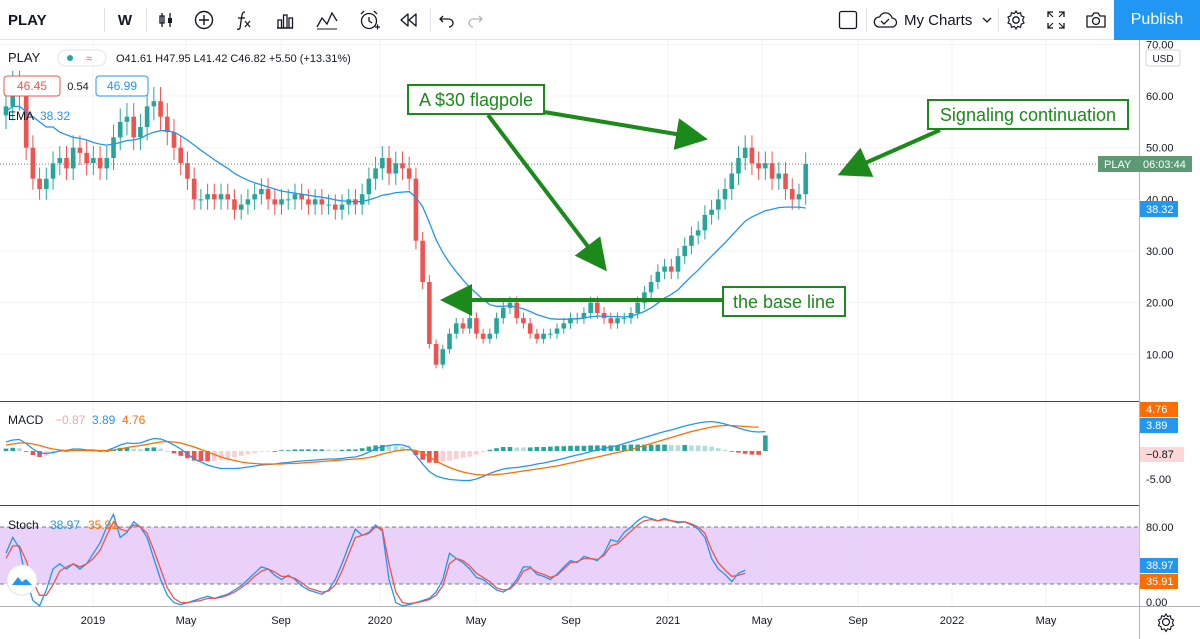  What do you see at coordinates (447, 20) in the screenshot?
I see `undo-icon` at bounding box center [447, 20].